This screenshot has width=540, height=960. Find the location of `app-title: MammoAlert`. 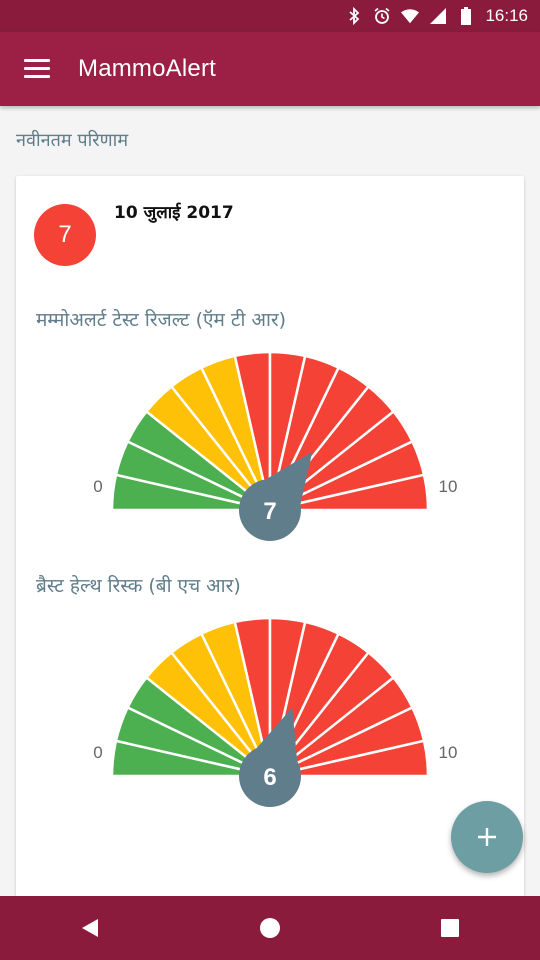

app-title: MammoAlert is located at coordinates (147, 68).